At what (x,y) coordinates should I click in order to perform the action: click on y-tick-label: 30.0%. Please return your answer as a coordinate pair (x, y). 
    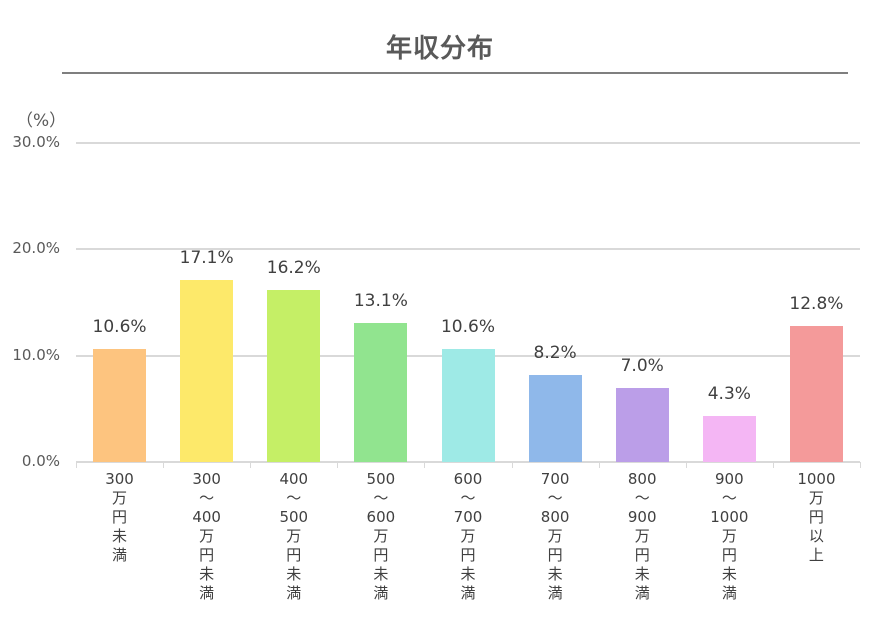
    Looking at the image, I should click on (36, 142).